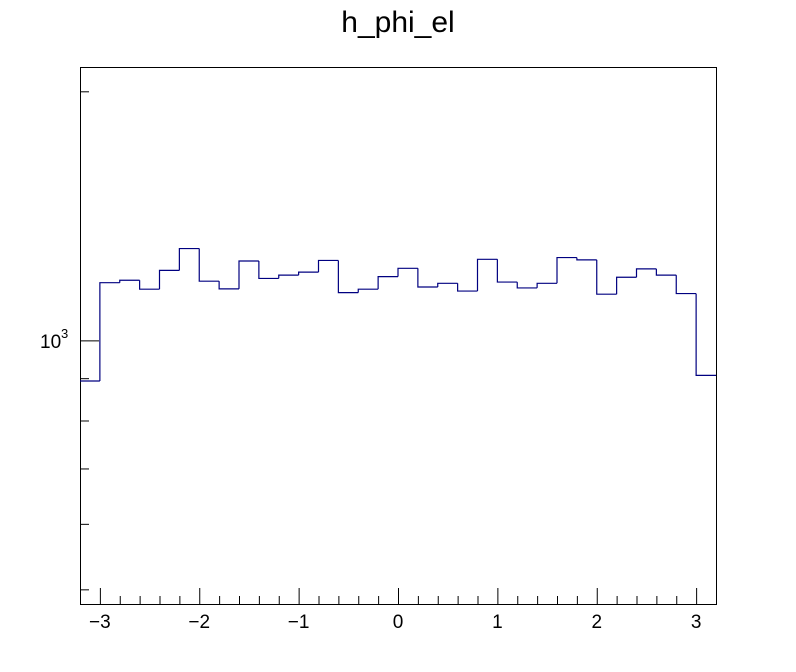 The height and width of the screenshot is (672, 796). Describe the element at coordinates (100, 622) in the screenshot. I see `x-tick-label: −3` at that location.